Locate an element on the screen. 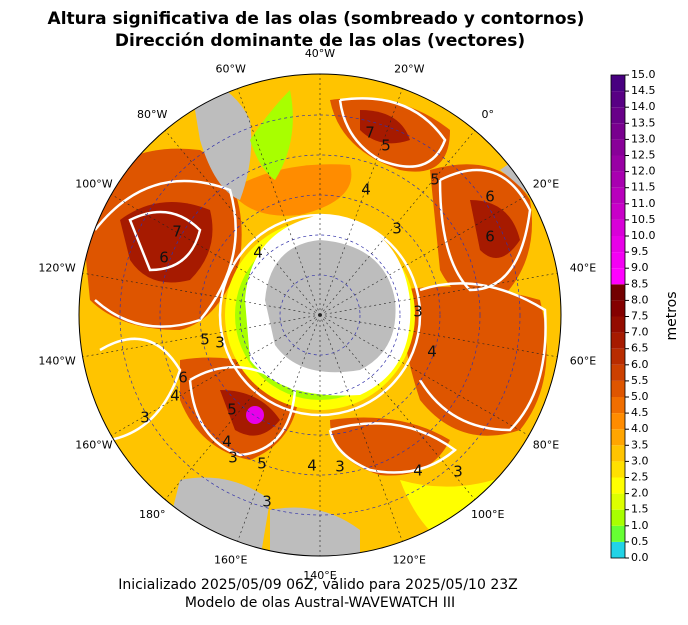 The image size is (688, 625). colorbar-tick-label: 12.0 is located at coordinates (643, 171).